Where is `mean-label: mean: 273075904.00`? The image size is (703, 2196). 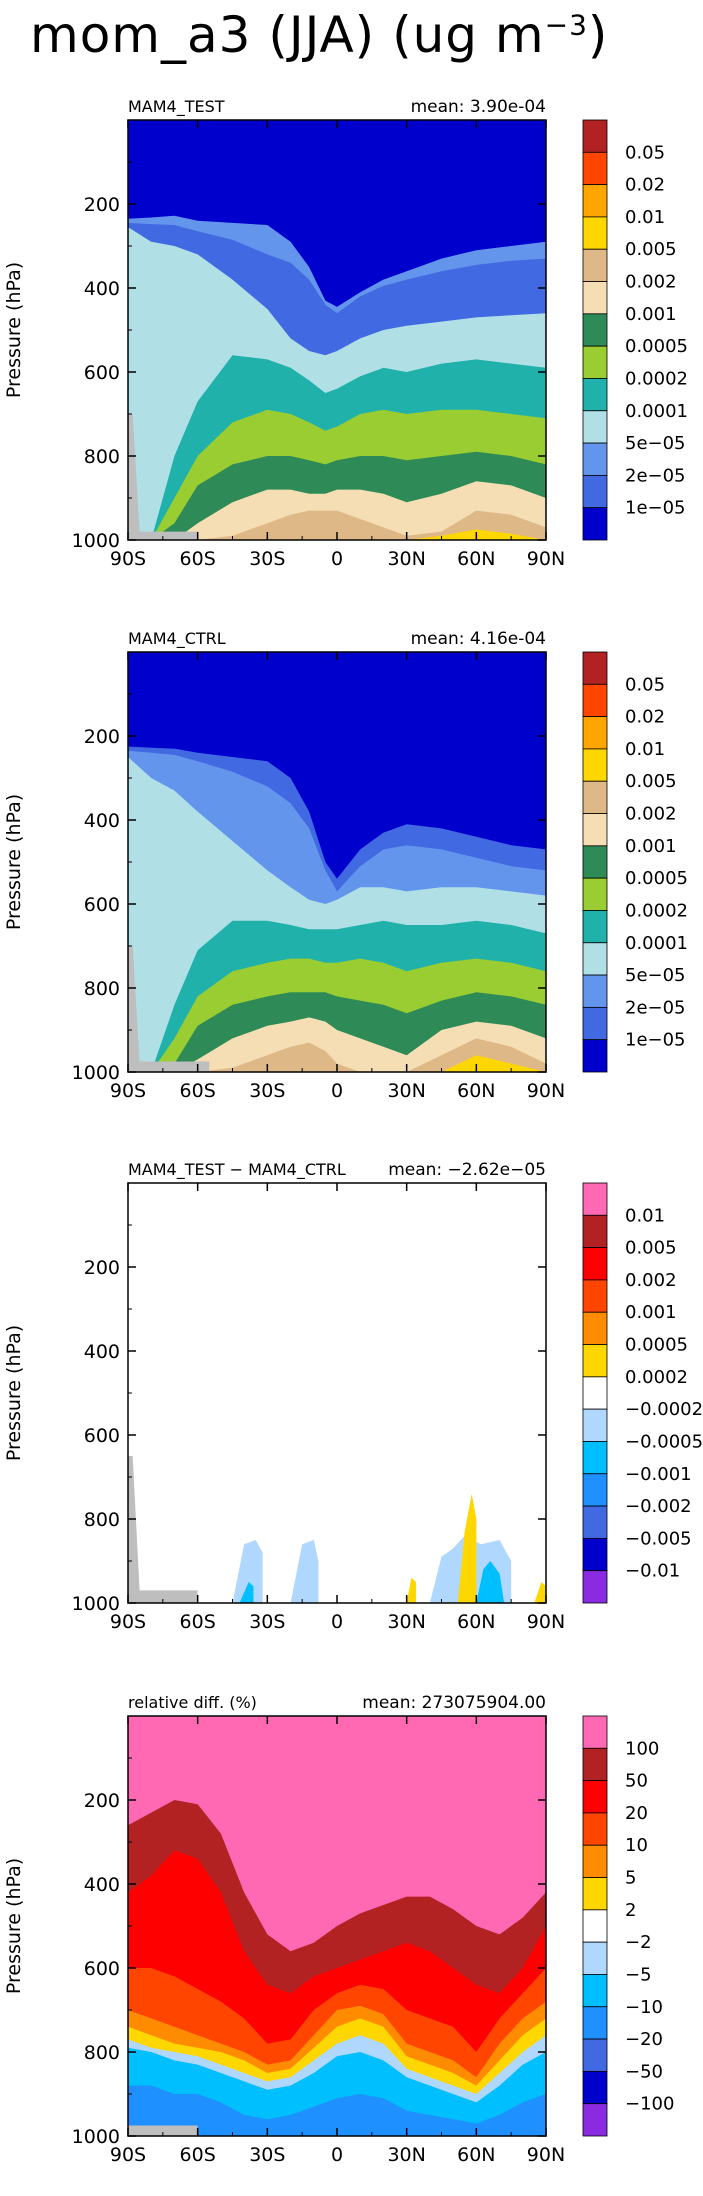
mean-label: mean: 273075904.00 is located at coordinates (454, 1703).